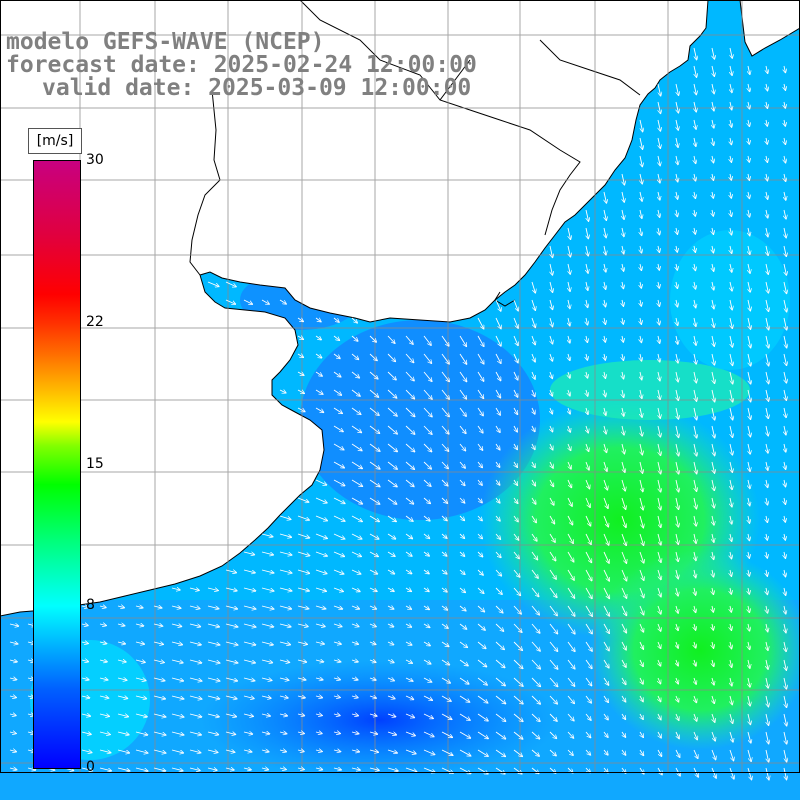 The height and width of the screenshot is (800, 800). I want to click on colorbar-tick-label: 30, so click(95, 160).